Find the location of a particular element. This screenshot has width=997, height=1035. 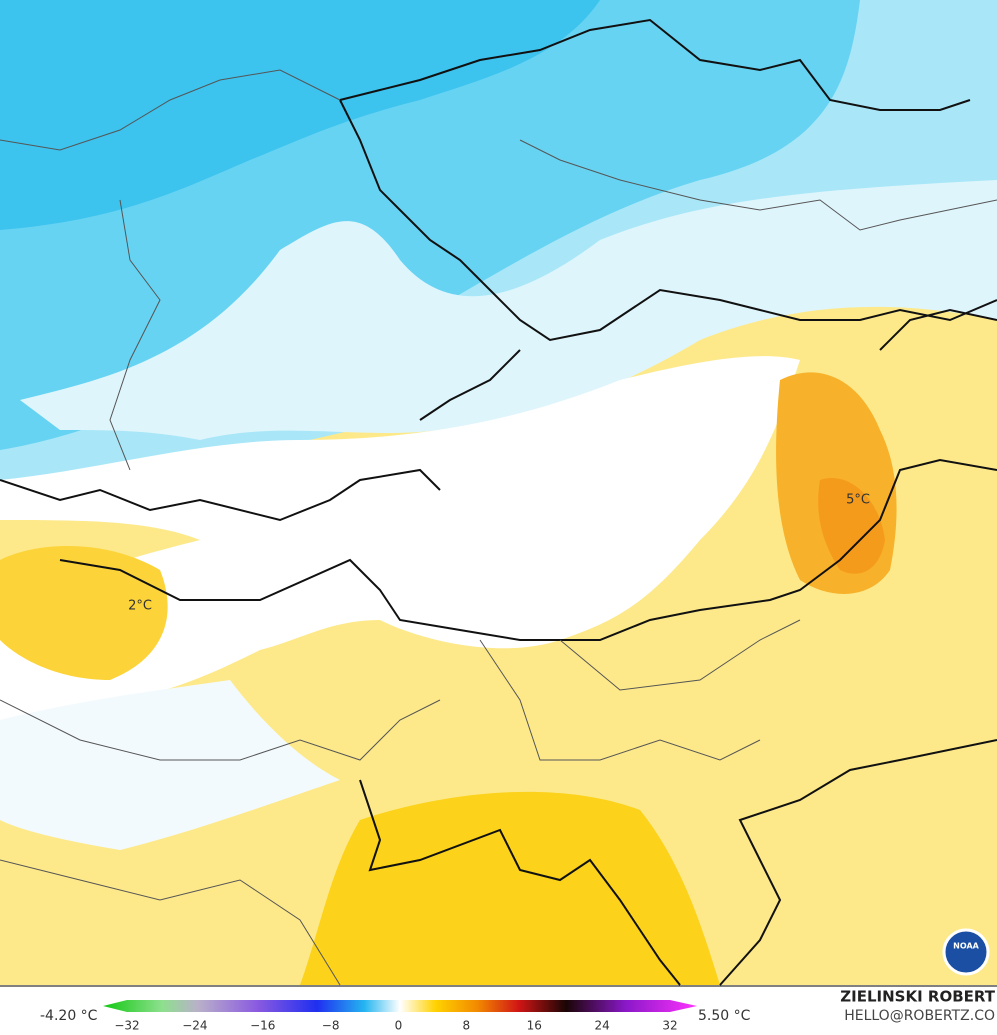

warm-sea-region is located at coordinates (510, 888).